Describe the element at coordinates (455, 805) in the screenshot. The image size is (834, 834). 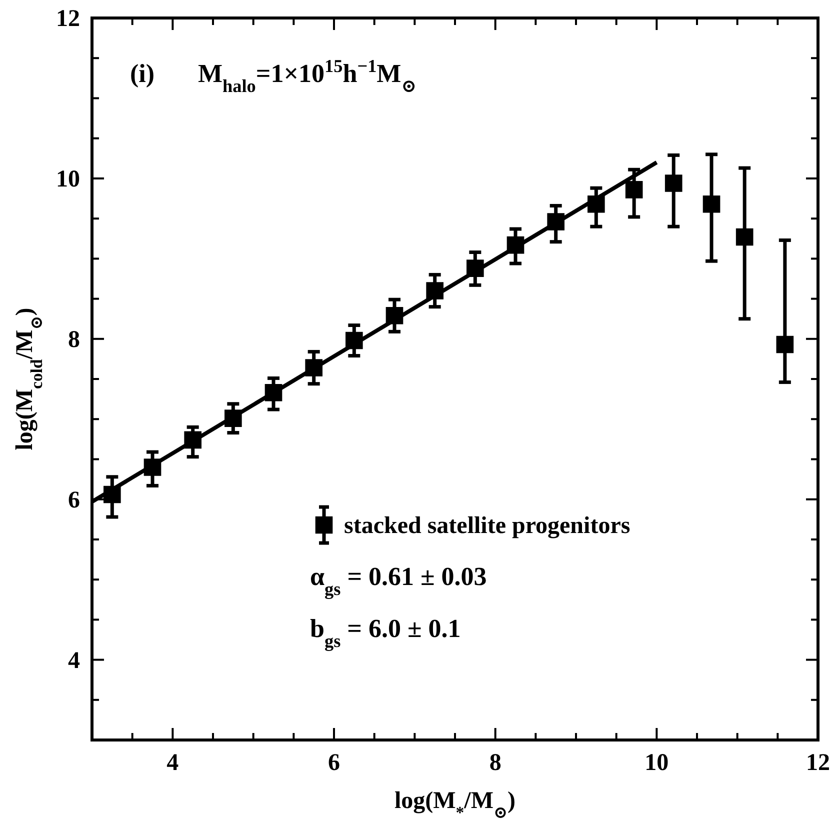
I see `x-axis-title: log(M$_{*}$/M$_{⊙}$)` at that location.